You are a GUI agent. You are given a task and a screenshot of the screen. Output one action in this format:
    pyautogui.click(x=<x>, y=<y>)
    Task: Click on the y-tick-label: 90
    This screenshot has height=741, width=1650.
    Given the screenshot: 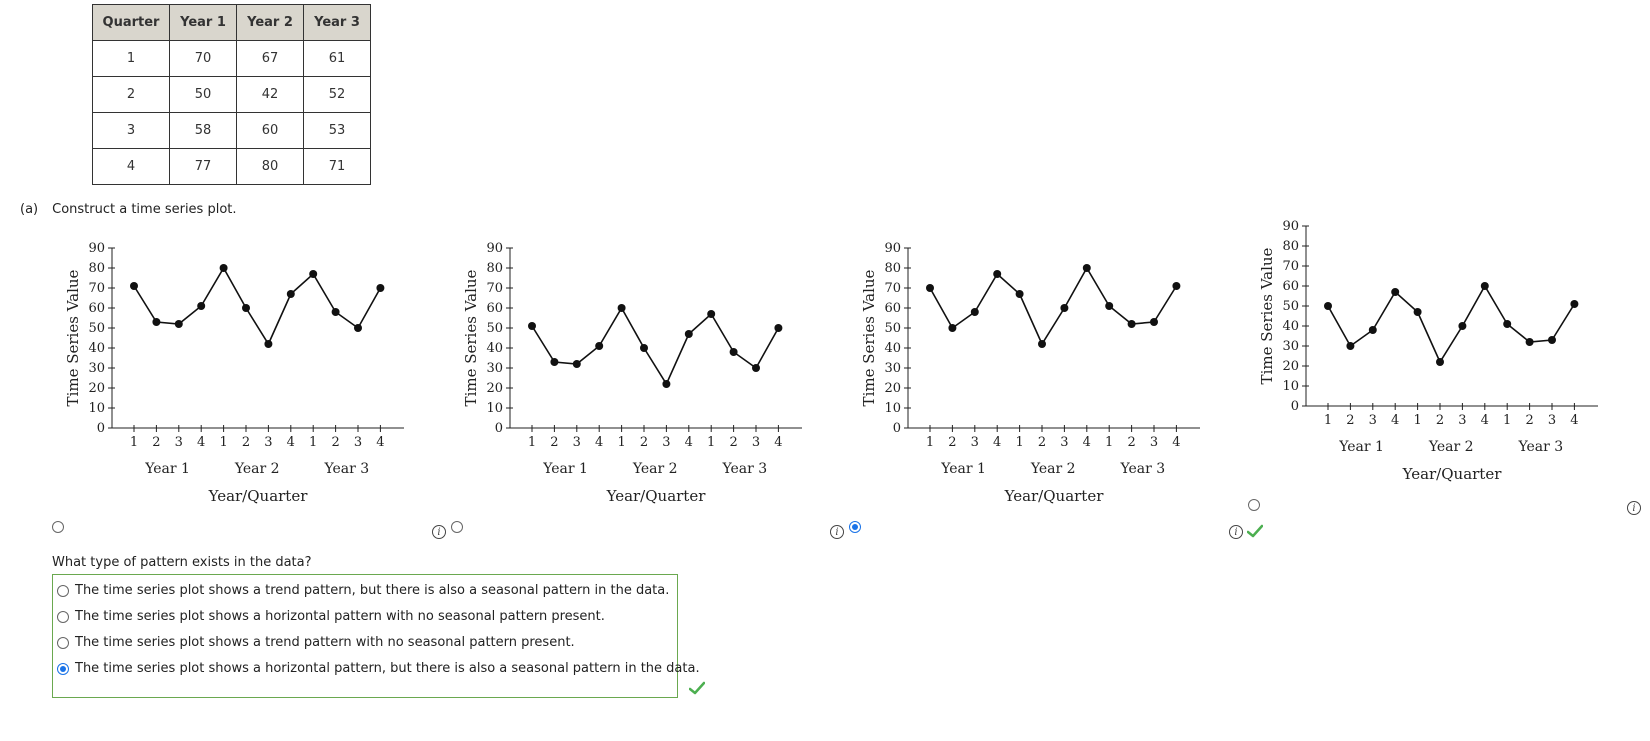 What is the action you would take?
    pyautogui.click(x=1290, y=226)
    